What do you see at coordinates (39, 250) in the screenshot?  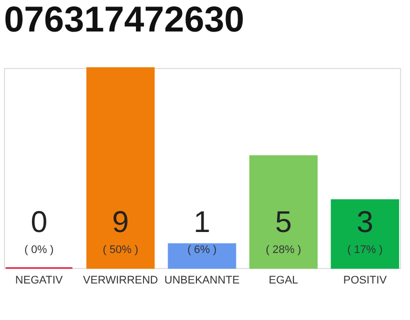 I see `data-label: ( 0% )` at bounding box center [39, 250].